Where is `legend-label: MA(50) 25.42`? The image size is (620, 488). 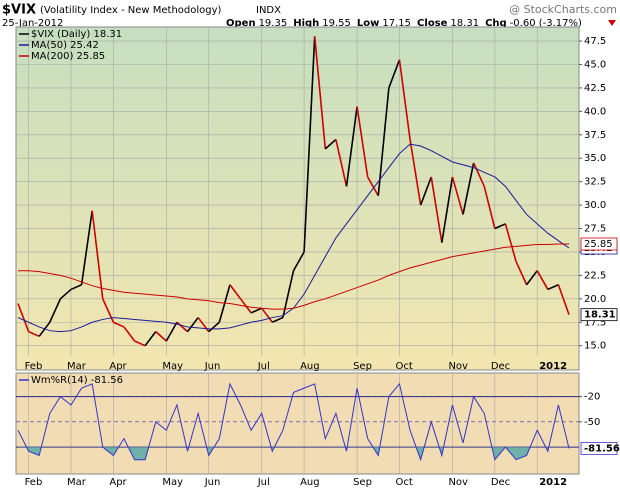 legend-label: MA(50) 25.42 is located at coordinates (65, 45).